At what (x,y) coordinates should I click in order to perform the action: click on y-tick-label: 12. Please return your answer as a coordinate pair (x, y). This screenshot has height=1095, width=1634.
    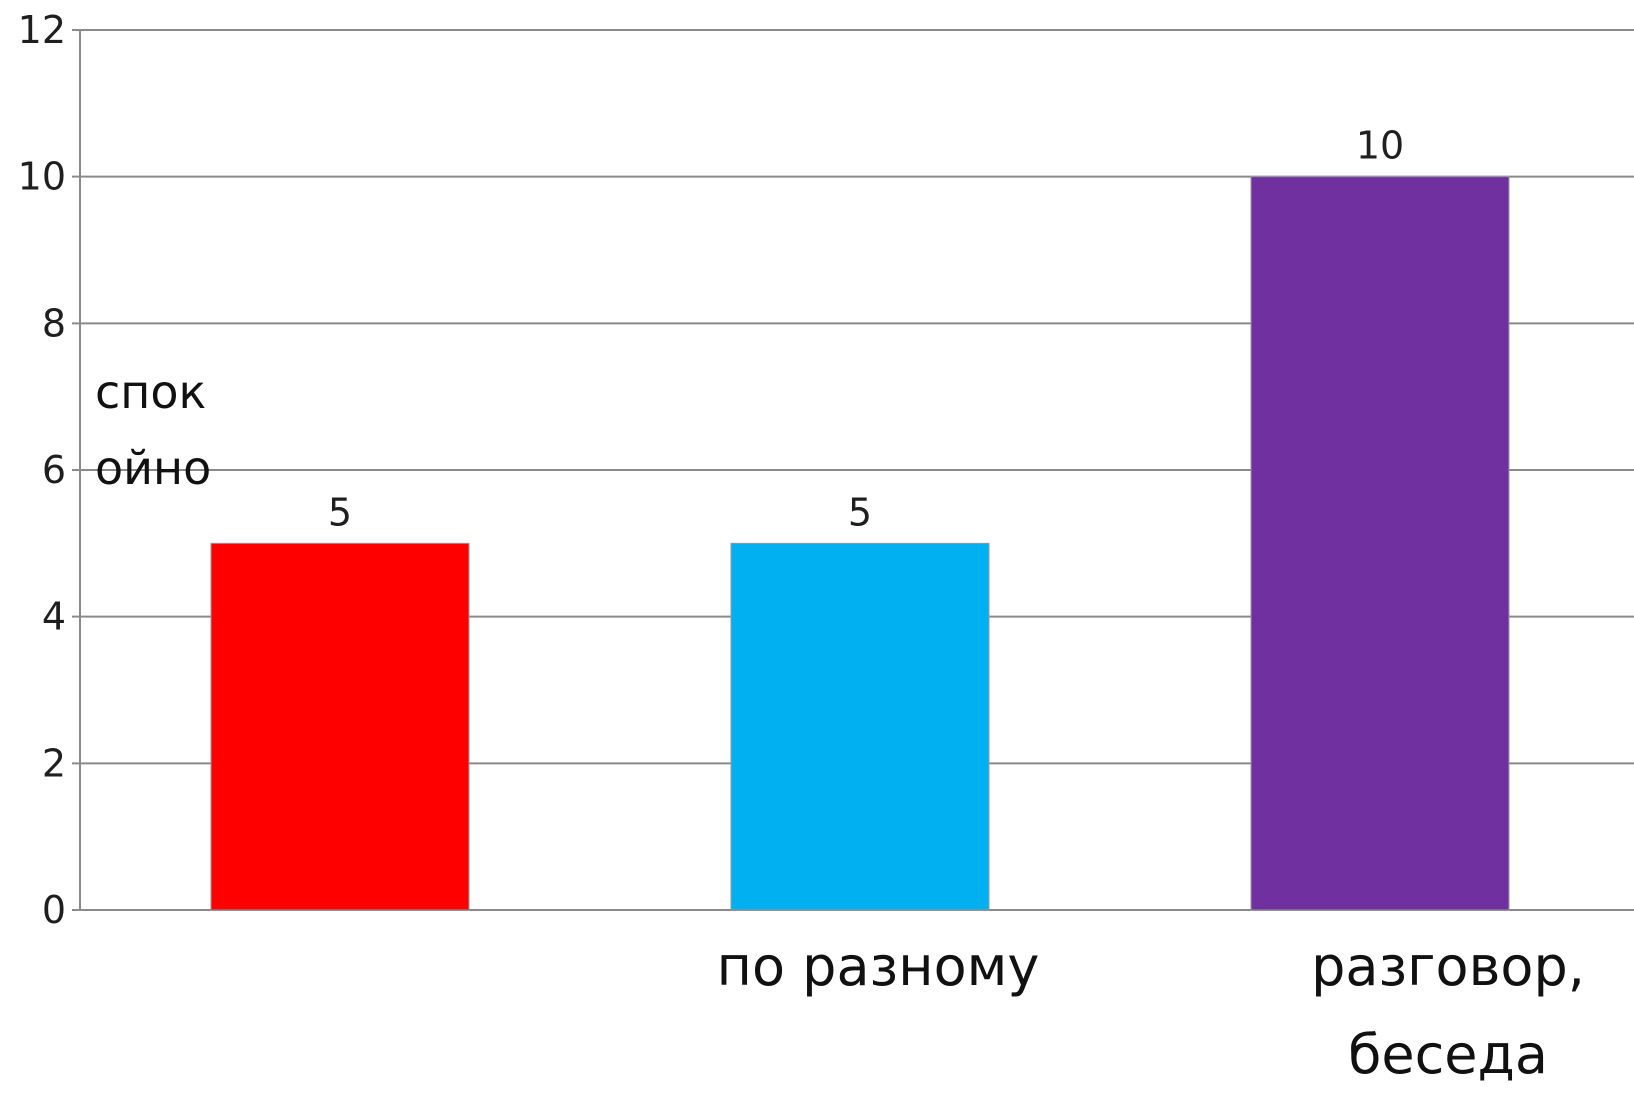
    Looking at the image, I should click on (42, 30).